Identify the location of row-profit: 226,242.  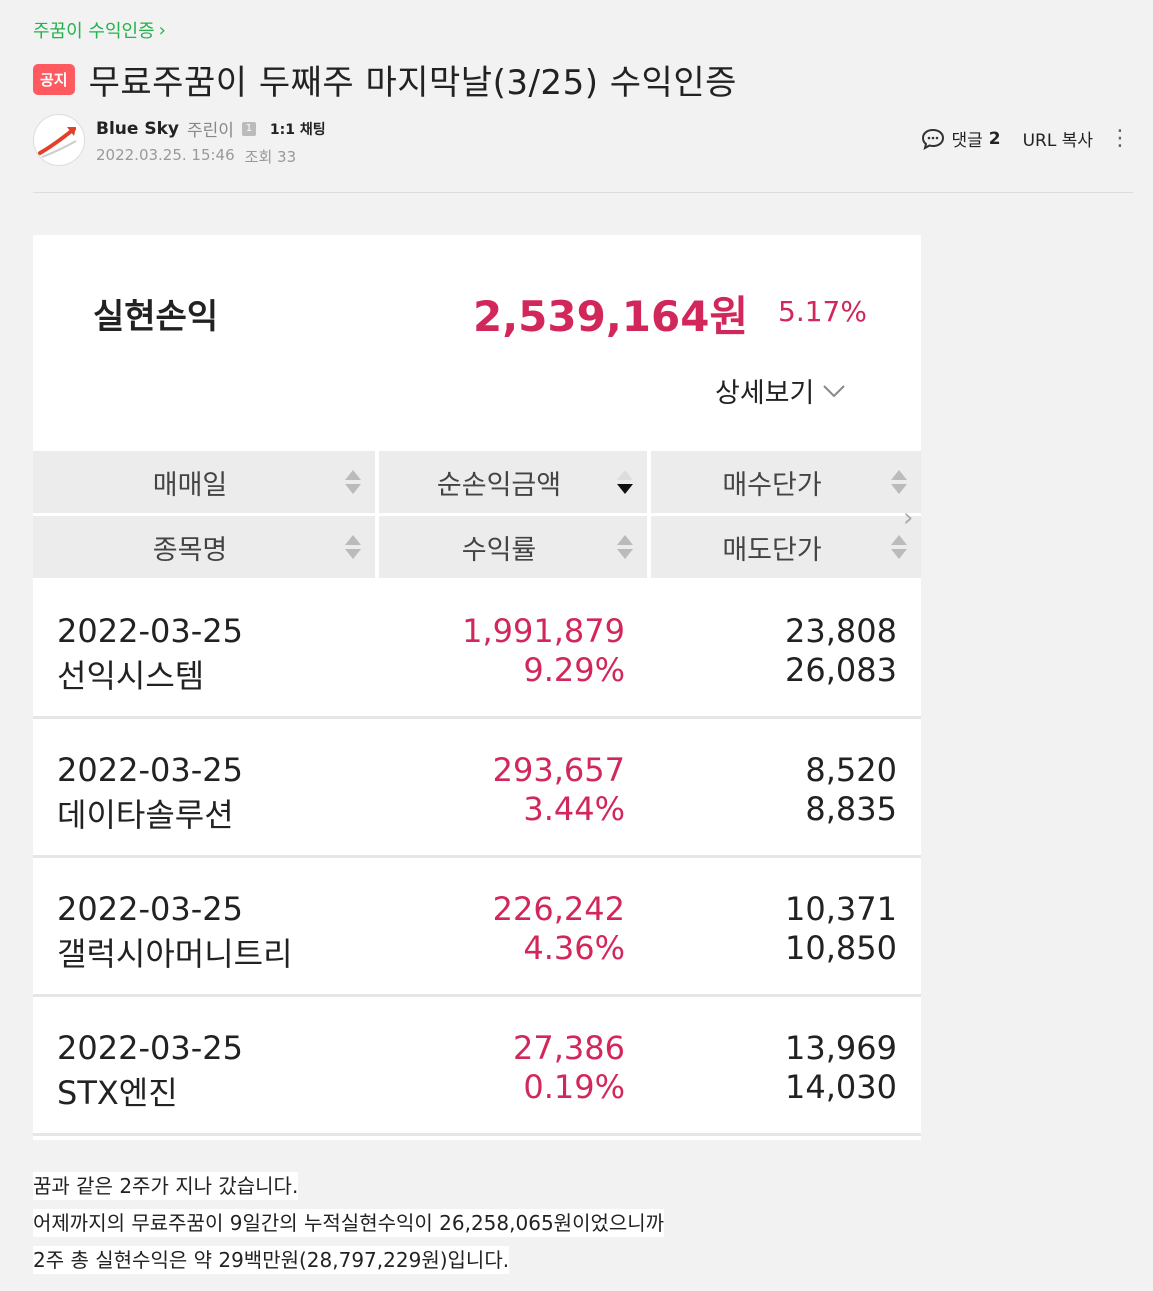
(558, 909).